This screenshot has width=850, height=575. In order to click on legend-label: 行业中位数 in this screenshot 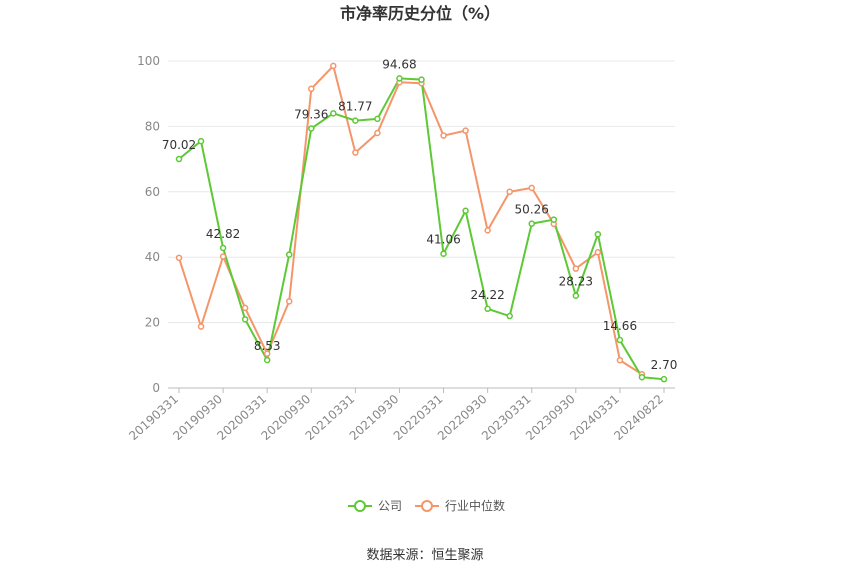, I will do `click(475, 505)`.